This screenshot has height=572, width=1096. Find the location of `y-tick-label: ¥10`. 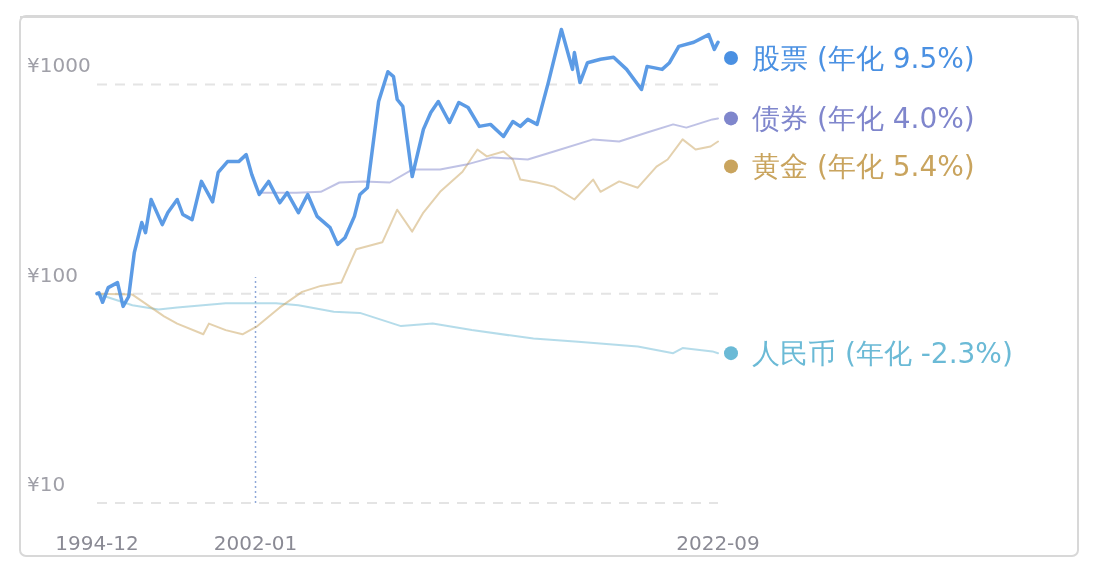

y-tick-label: ¥10 is located at coordinates (46, 484).